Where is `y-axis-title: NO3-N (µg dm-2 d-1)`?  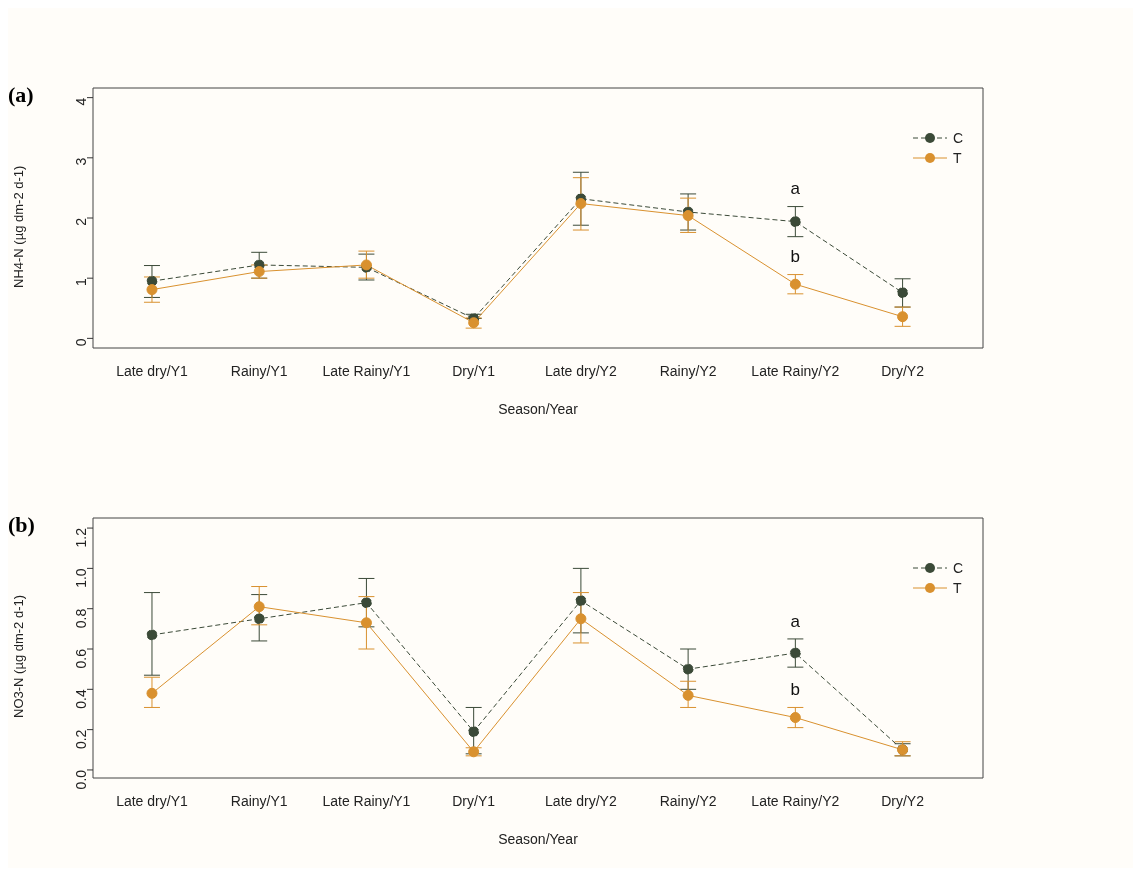
y-axis-title: NO3-N (µg dm-2 d-1) is located at coordinates (18, 656).